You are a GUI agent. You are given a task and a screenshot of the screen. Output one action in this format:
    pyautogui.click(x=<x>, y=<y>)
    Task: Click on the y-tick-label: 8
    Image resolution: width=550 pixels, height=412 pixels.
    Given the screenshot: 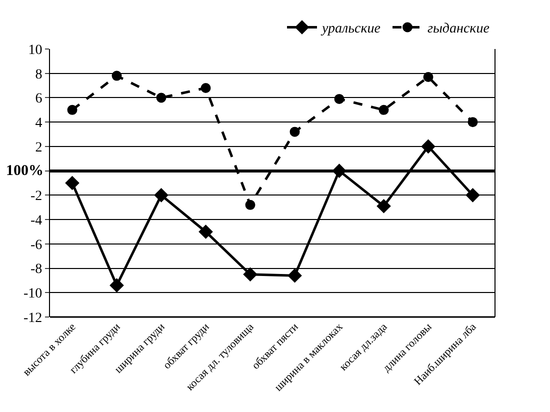 What is the action you would take?
    pyautogui.click(x=38, y=74)
    